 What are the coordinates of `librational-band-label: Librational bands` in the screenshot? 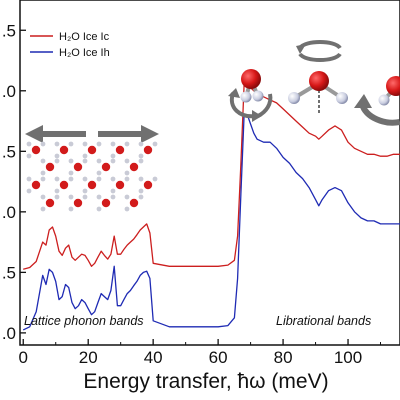 It's located at (323, 321).